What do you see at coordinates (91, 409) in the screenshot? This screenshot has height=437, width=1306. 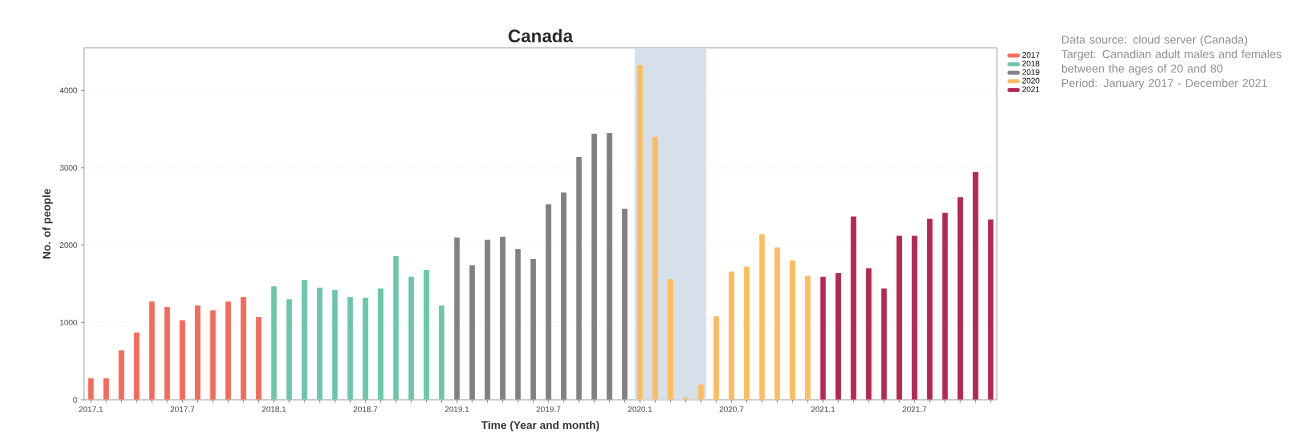 I see `x-tick-label: 2017.1` at bounding box center [91, 409].